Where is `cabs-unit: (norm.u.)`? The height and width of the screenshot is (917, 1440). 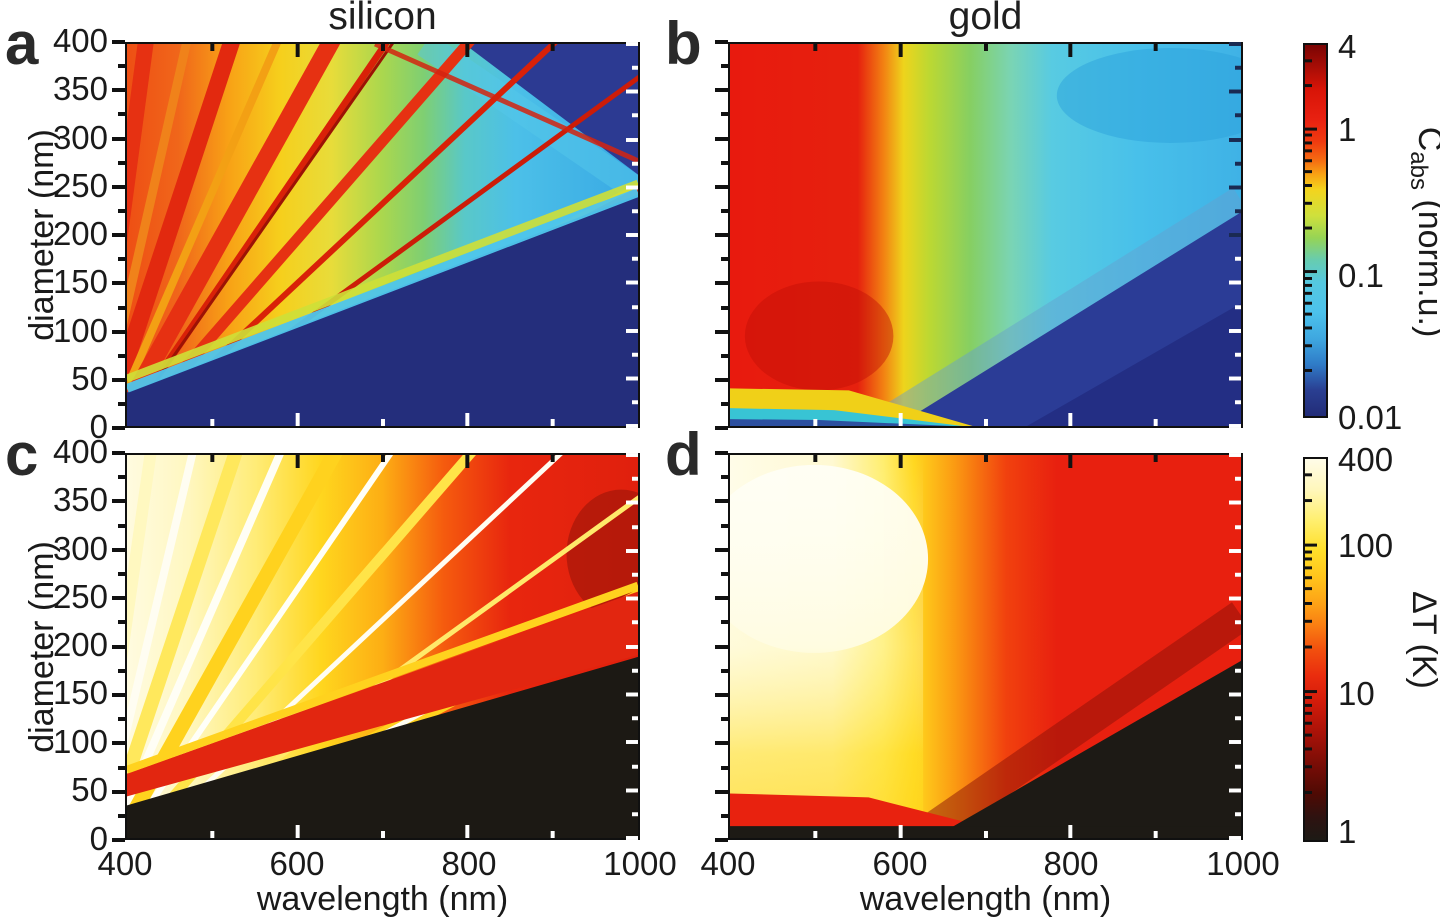
cabs-unit: (norm.u.) is located at coordinates (1425, 268).